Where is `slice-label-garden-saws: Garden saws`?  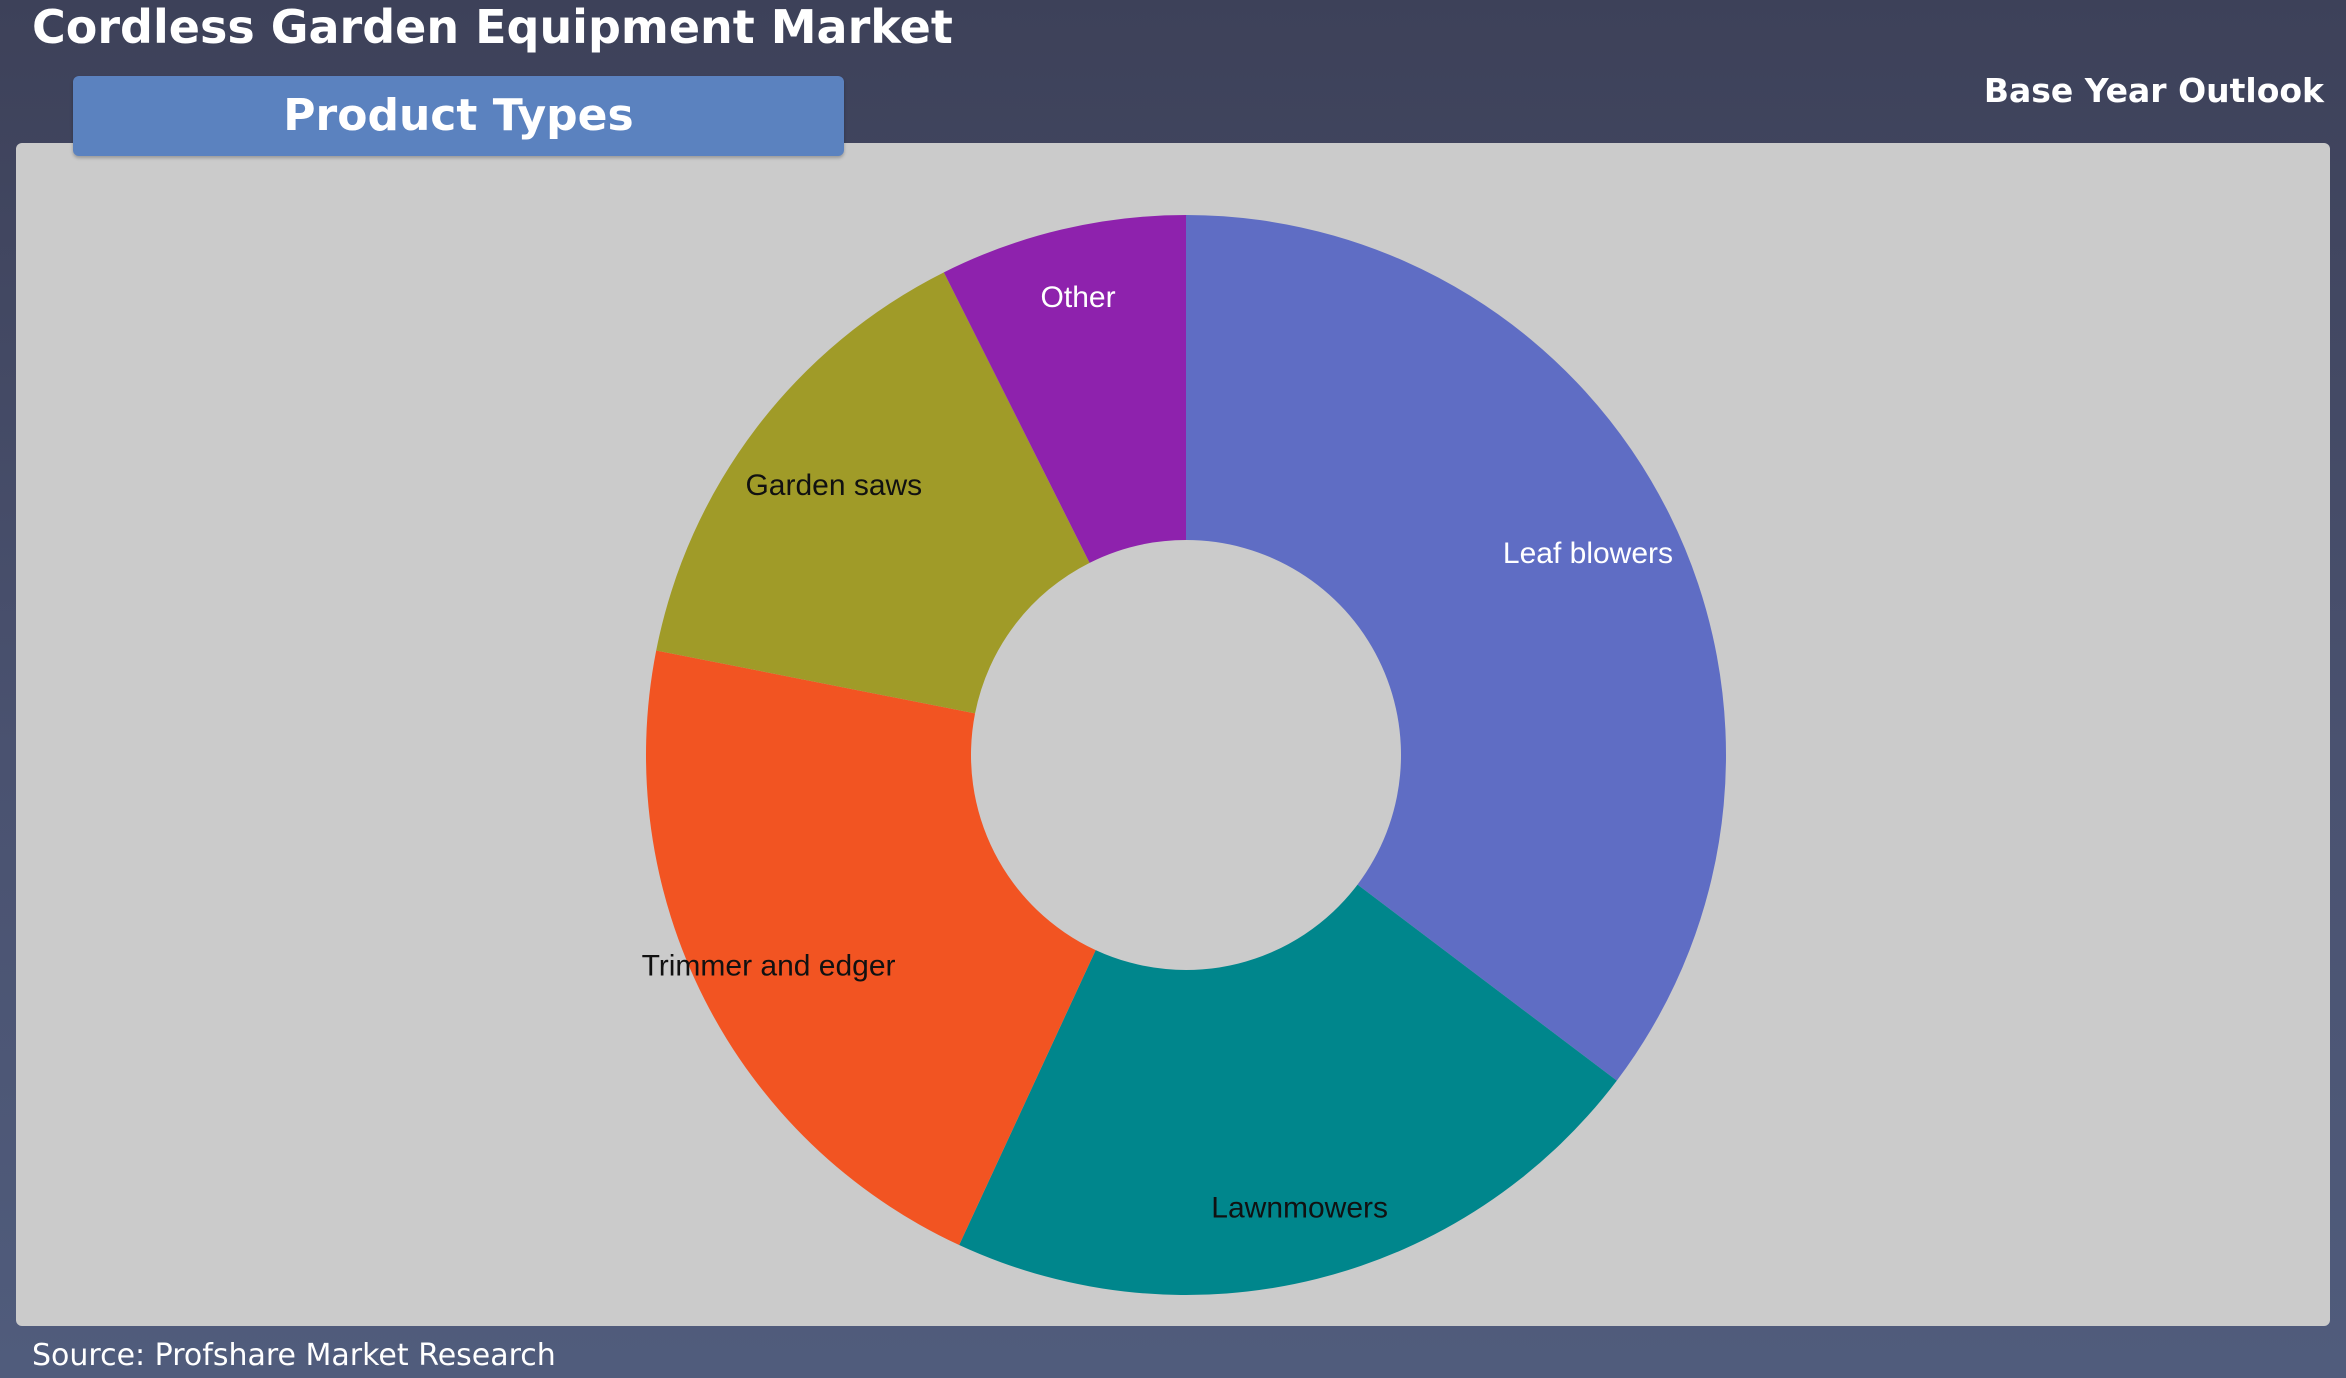
slice-label-garden-saws: Garden saws is located at coordinates (833, 485).